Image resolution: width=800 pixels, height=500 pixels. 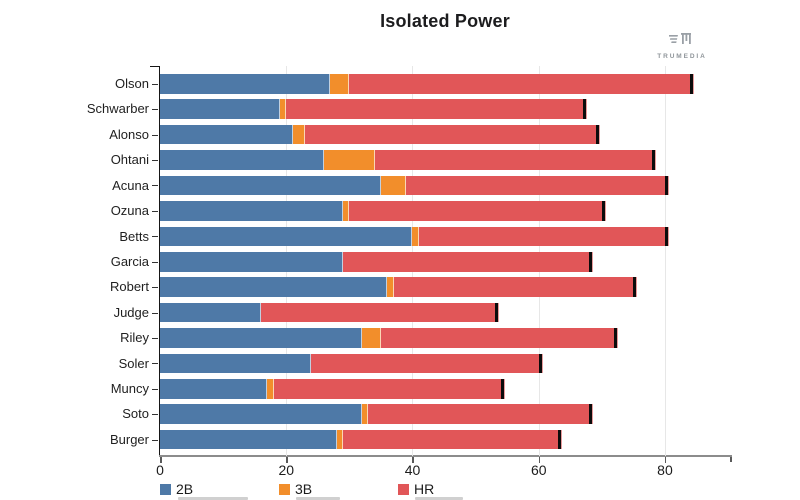 I want to click on chart-title: Isolated Power, so click(x=445, y=21).